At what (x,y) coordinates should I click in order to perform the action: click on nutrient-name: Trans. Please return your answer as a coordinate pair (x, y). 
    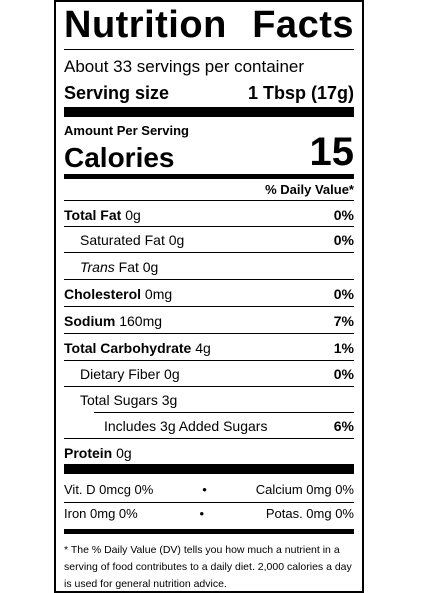
    Looking at the image, I should click on (97, 267).